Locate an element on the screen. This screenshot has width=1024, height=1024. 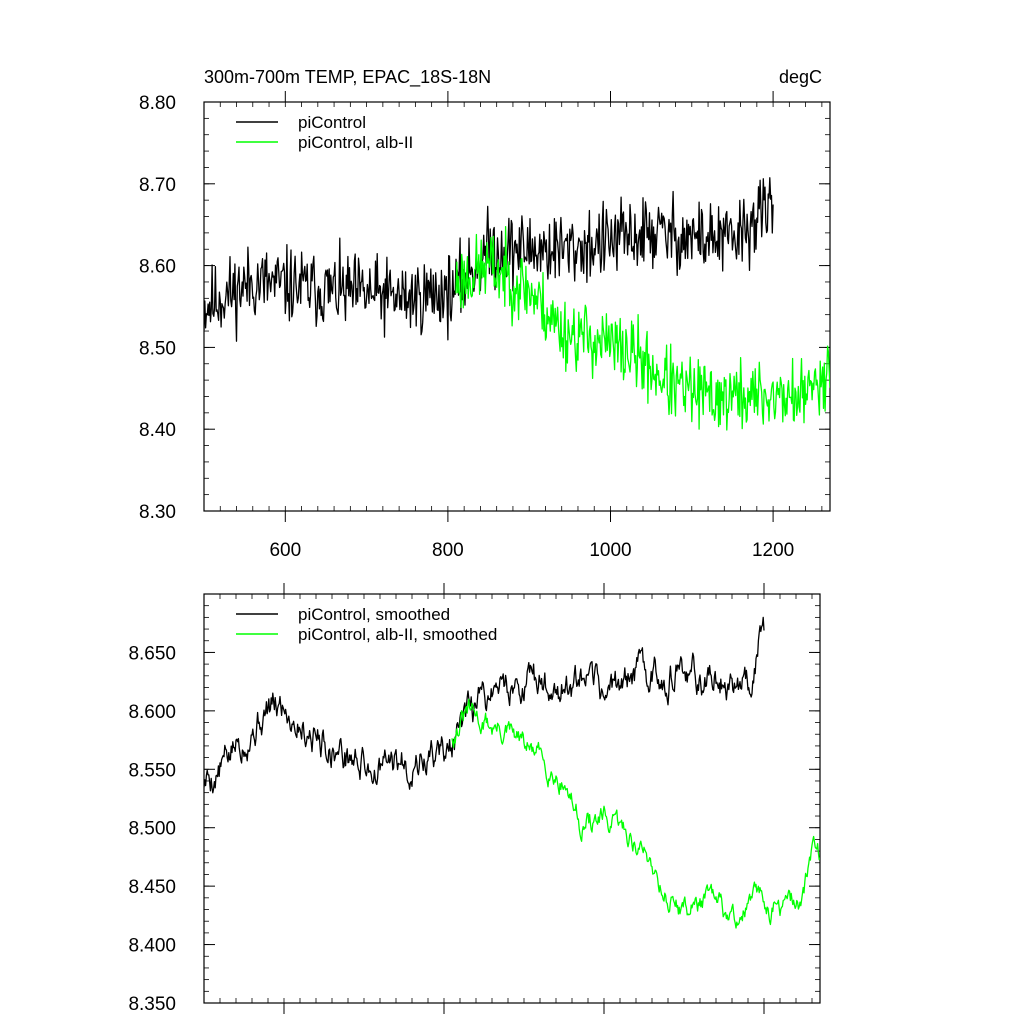
y-tick-label: 8.600 is located at coordinates (152, 712).